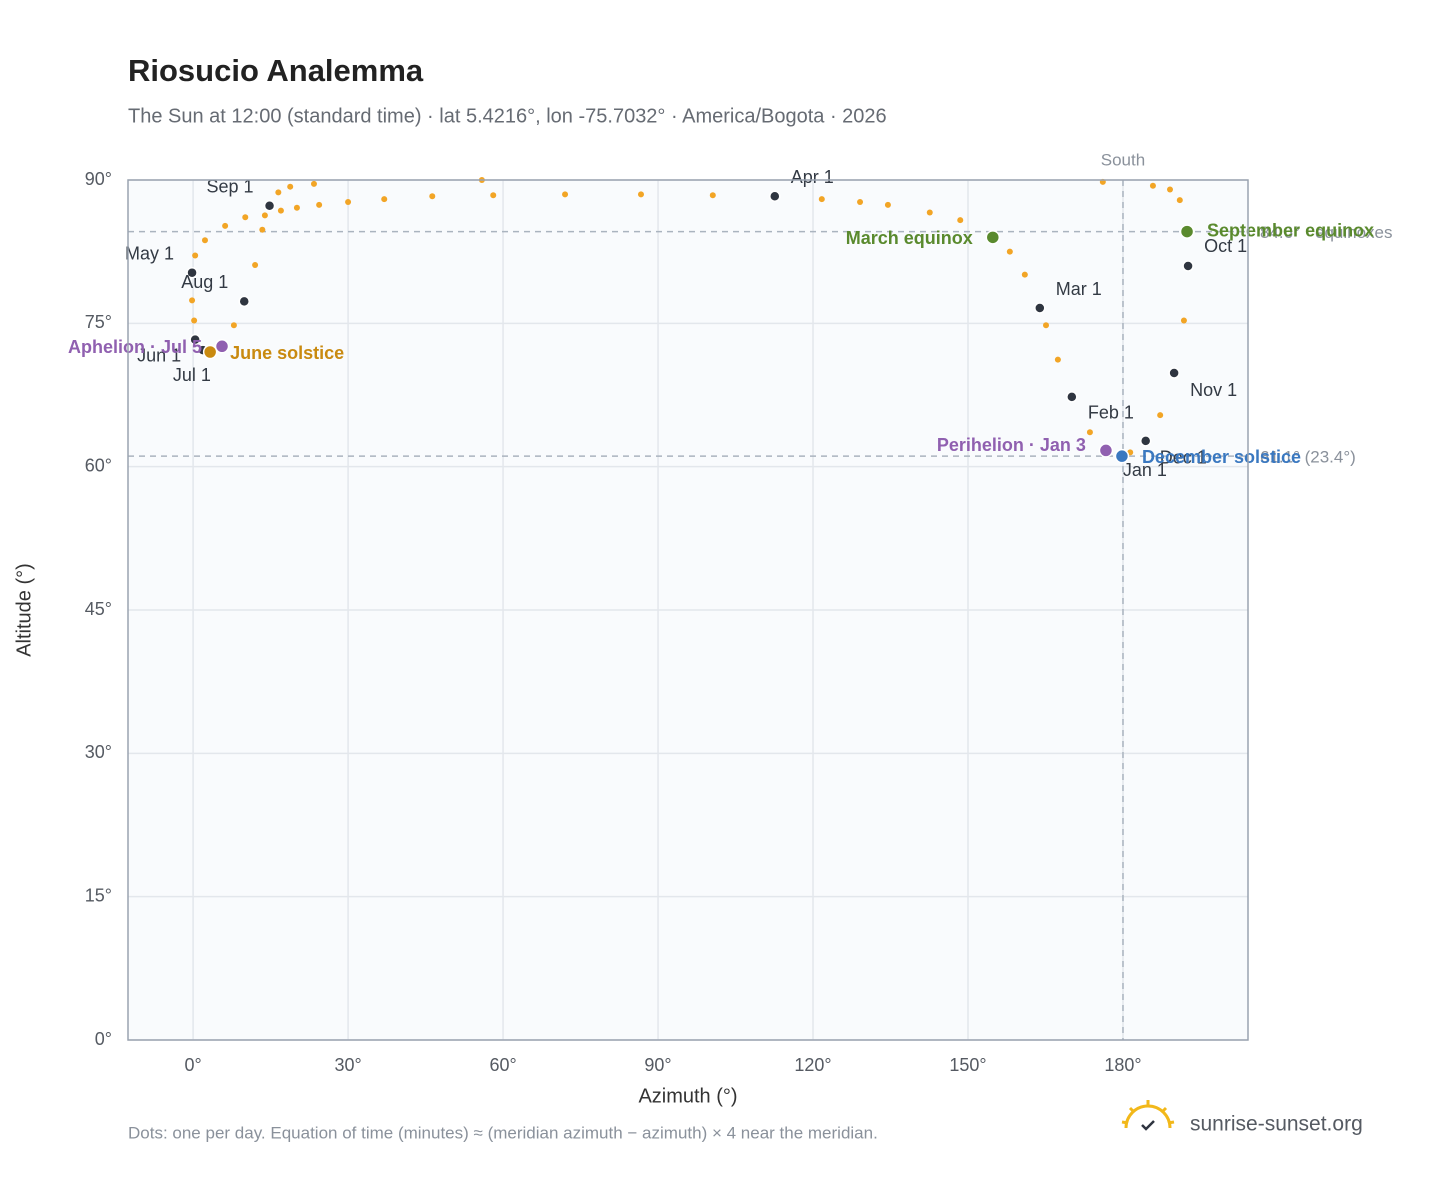 The width and height of the screenshot is (1448, 1193). What do you see at coordinates (347, 1065) in the screenshot?
I see `x-tick-label: 30°` at bounding box center [347, 1065].